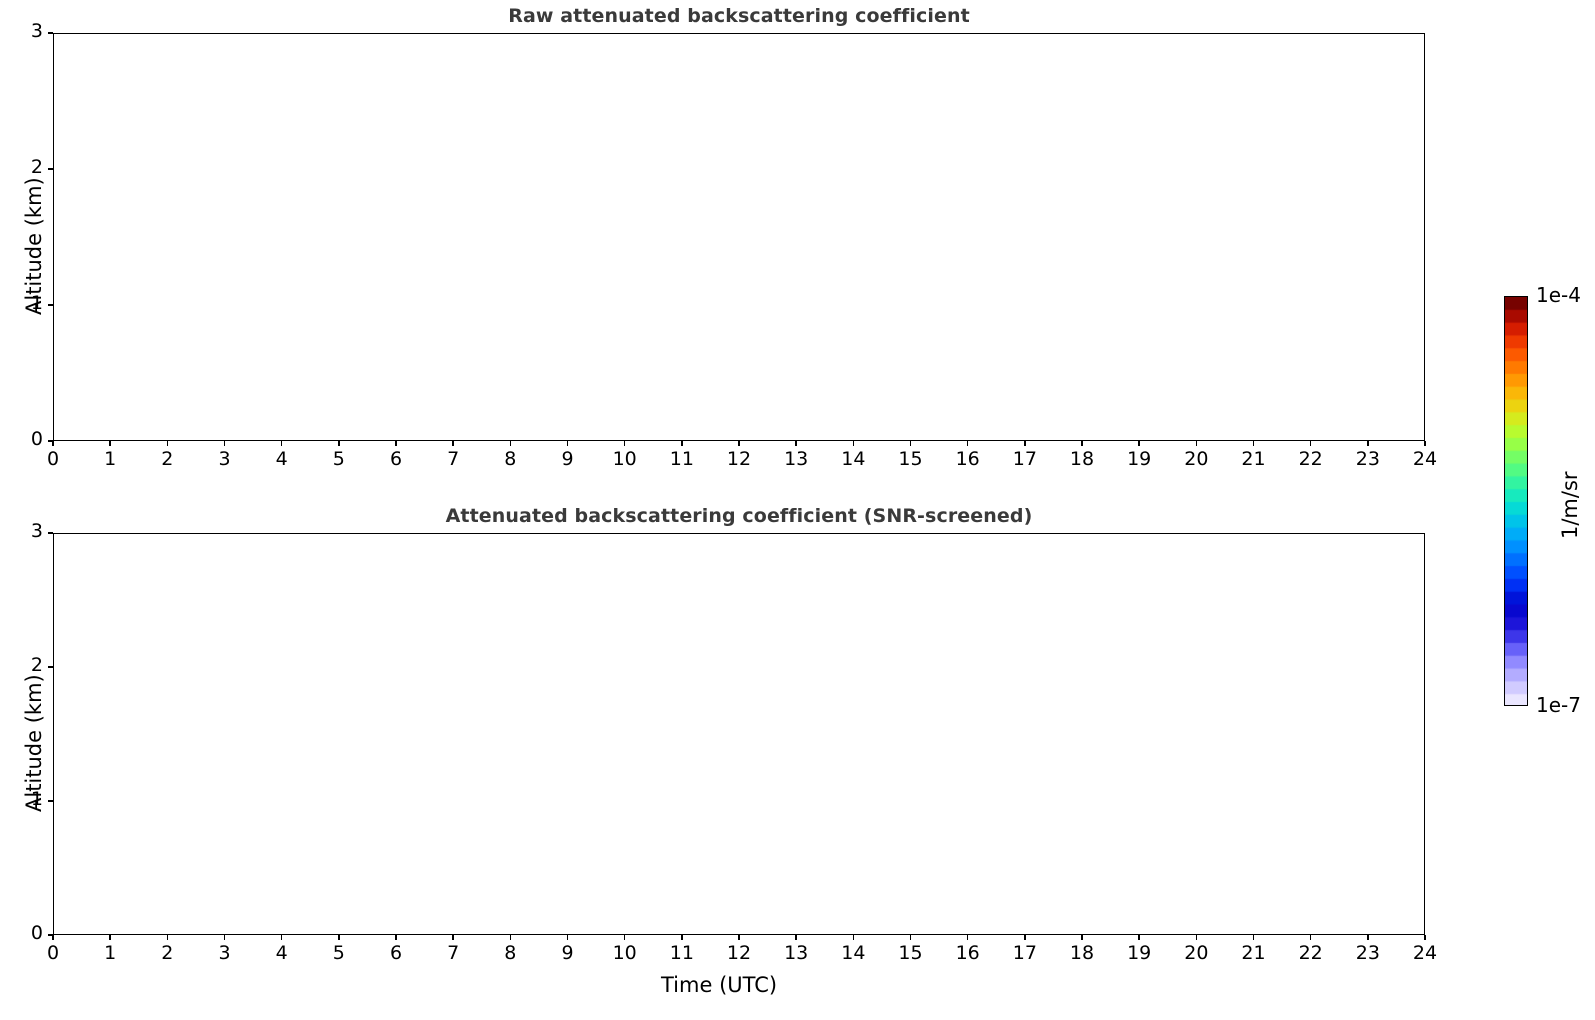 The width and height of the screenshot is (1595, 1020). Describe the element at coordinates (53, 459) in the screenshot. I see `x-tick-label: 0` at that location.